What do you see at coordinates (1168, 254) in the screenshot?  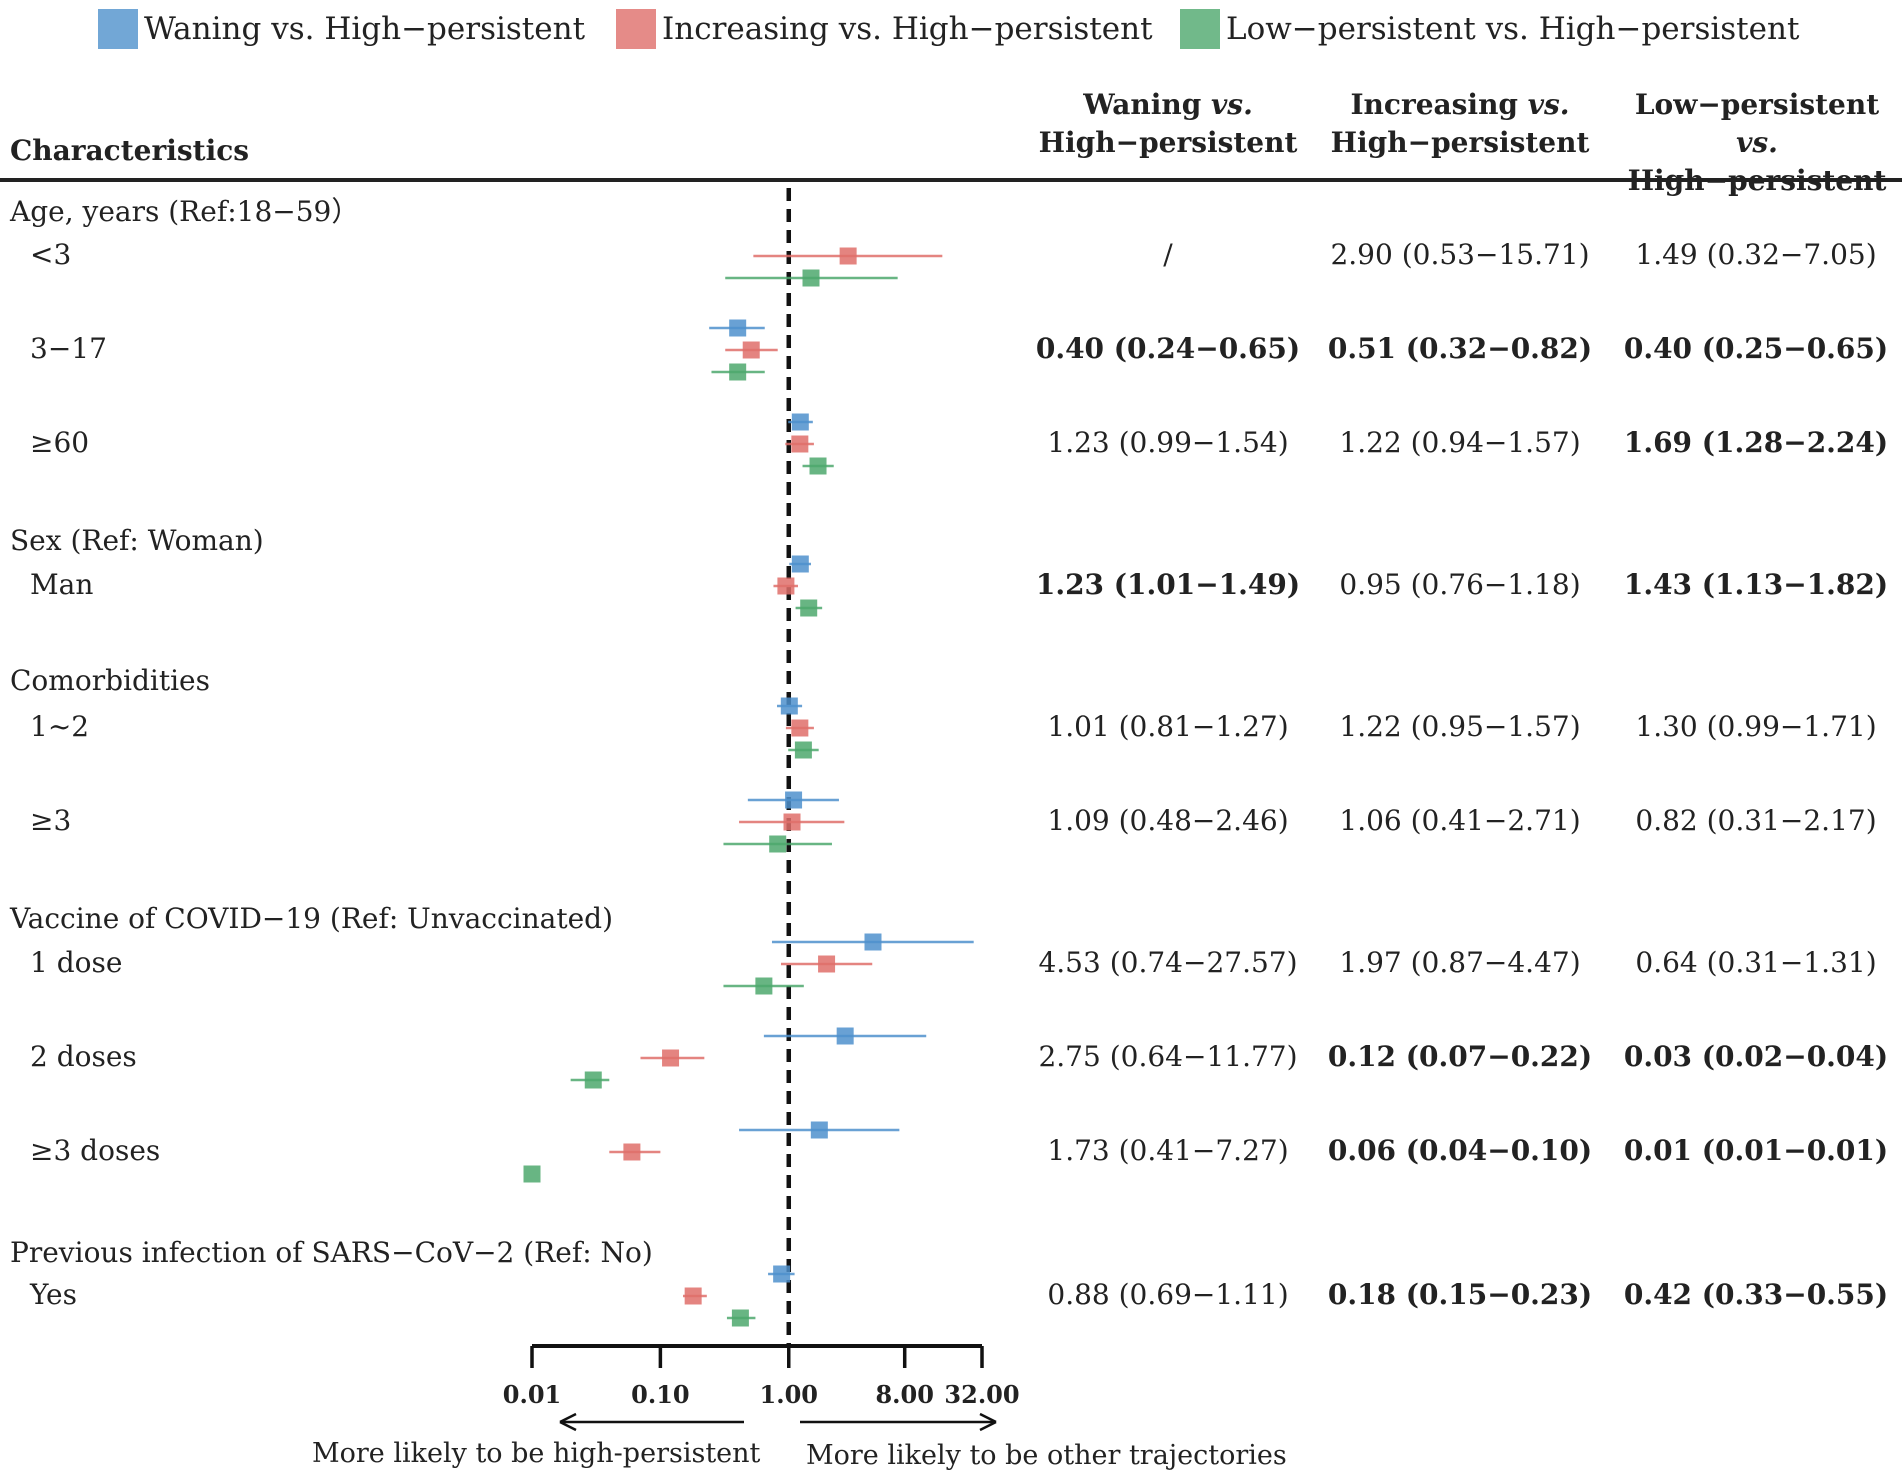 I see `or-cell: /` at bounding box center [1168, 254].